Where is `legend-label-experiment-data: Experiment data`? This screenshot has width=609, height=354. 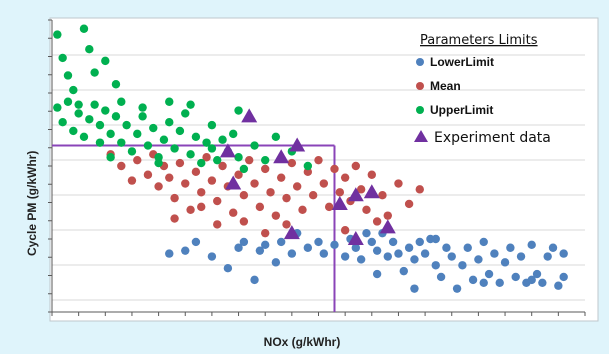
legend-label-experiment-data: Experiment data is located at coordinates (492, 138).